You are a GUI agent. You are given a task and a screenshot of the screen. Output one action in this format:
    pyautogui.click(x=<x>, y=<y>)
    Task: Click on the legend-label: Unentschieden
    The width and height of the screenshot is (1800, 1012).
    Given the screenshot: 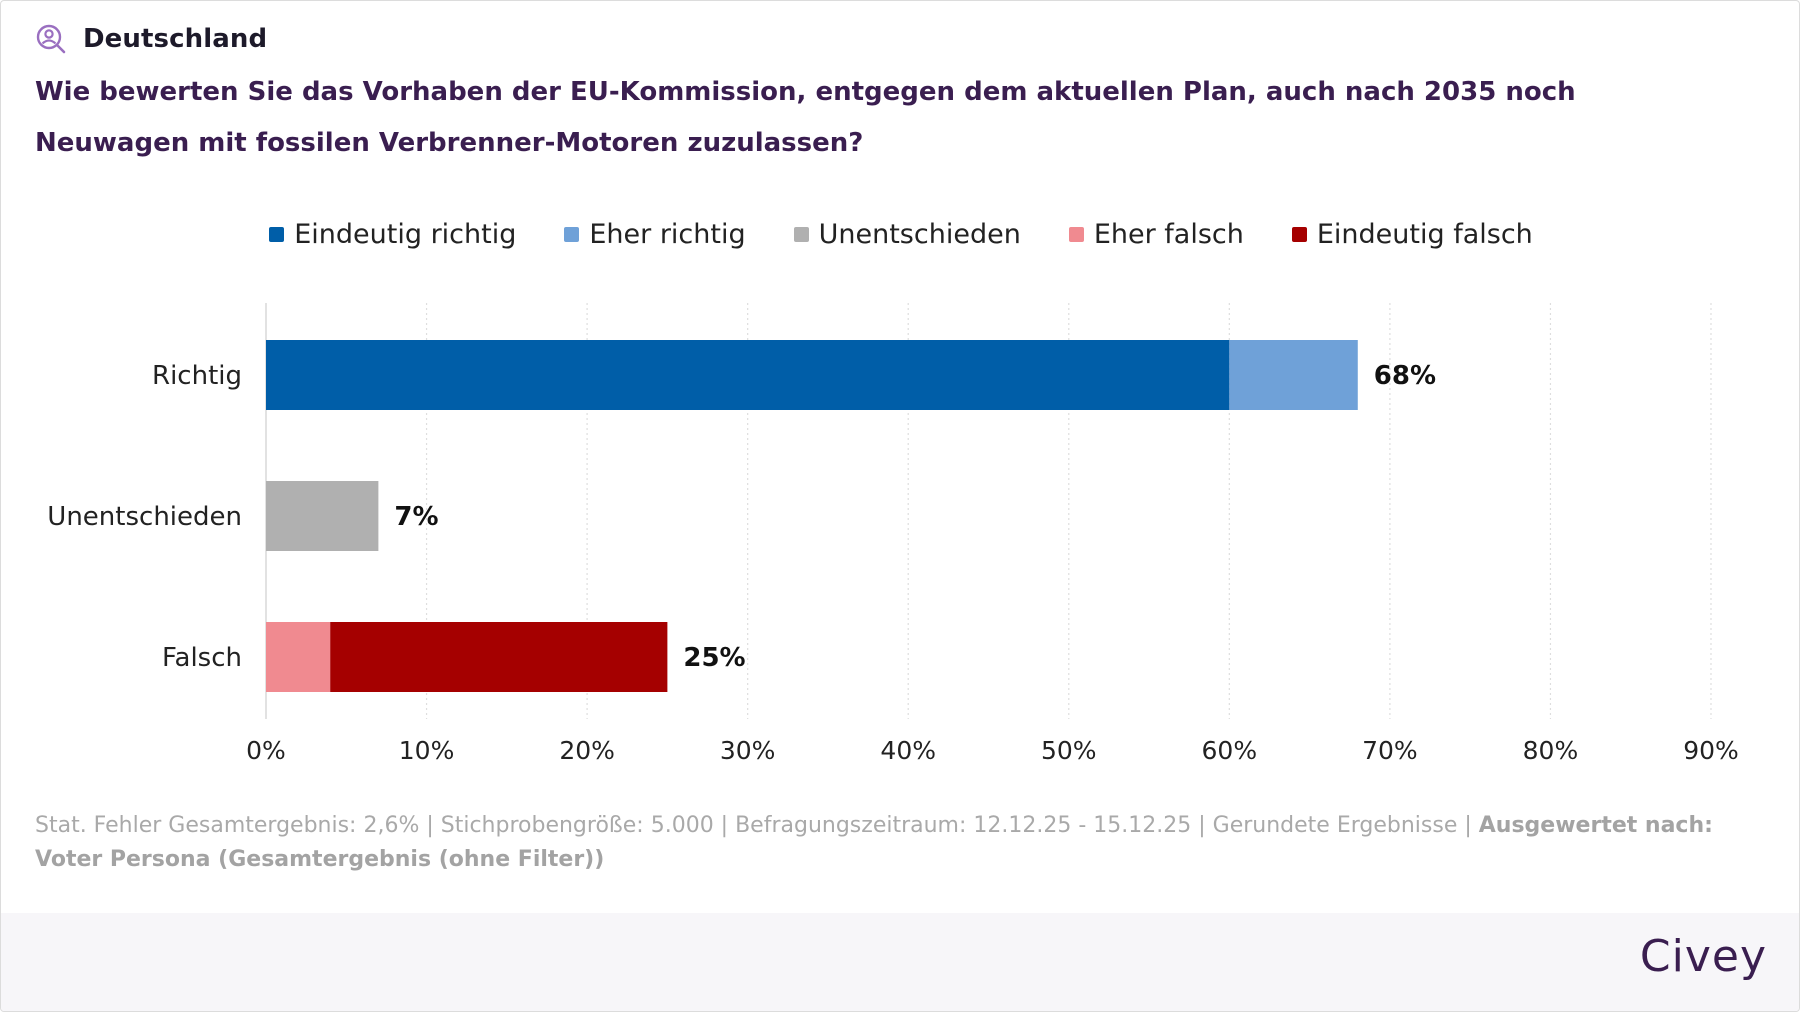 What is the action you would take?
    pyautogui.click(x=919, y=234)
    